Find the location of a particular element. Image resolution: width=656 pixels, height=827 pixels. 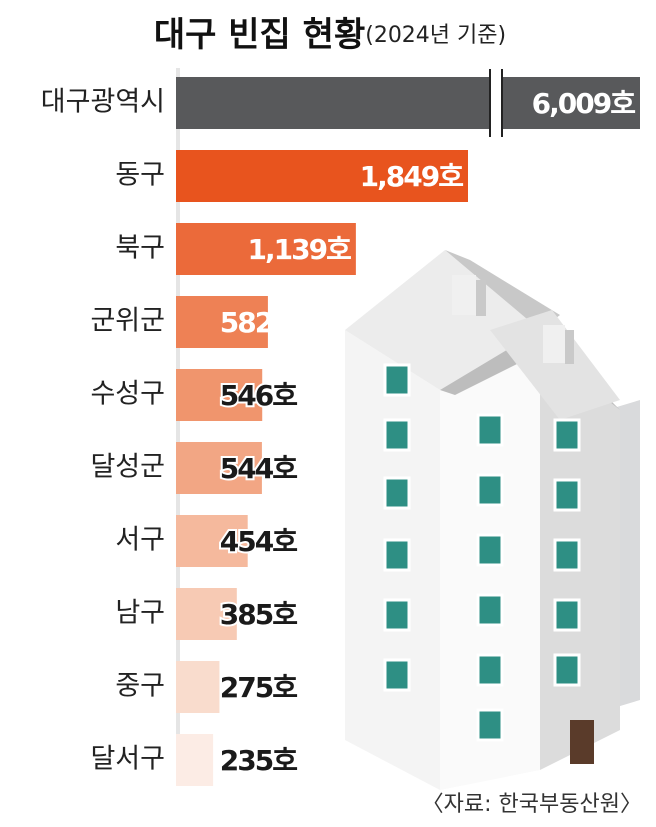

category-label: 달성군 is located at coordinates (127, 467).